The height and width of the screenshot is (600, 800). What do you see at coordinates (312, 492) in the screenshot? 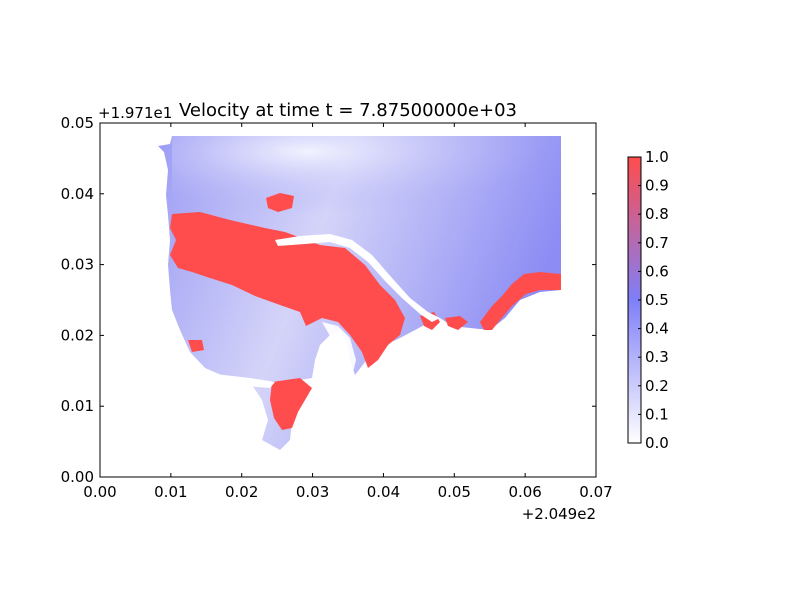
I see `x-tick-label: 0.03` at bounding box center [312, 492].